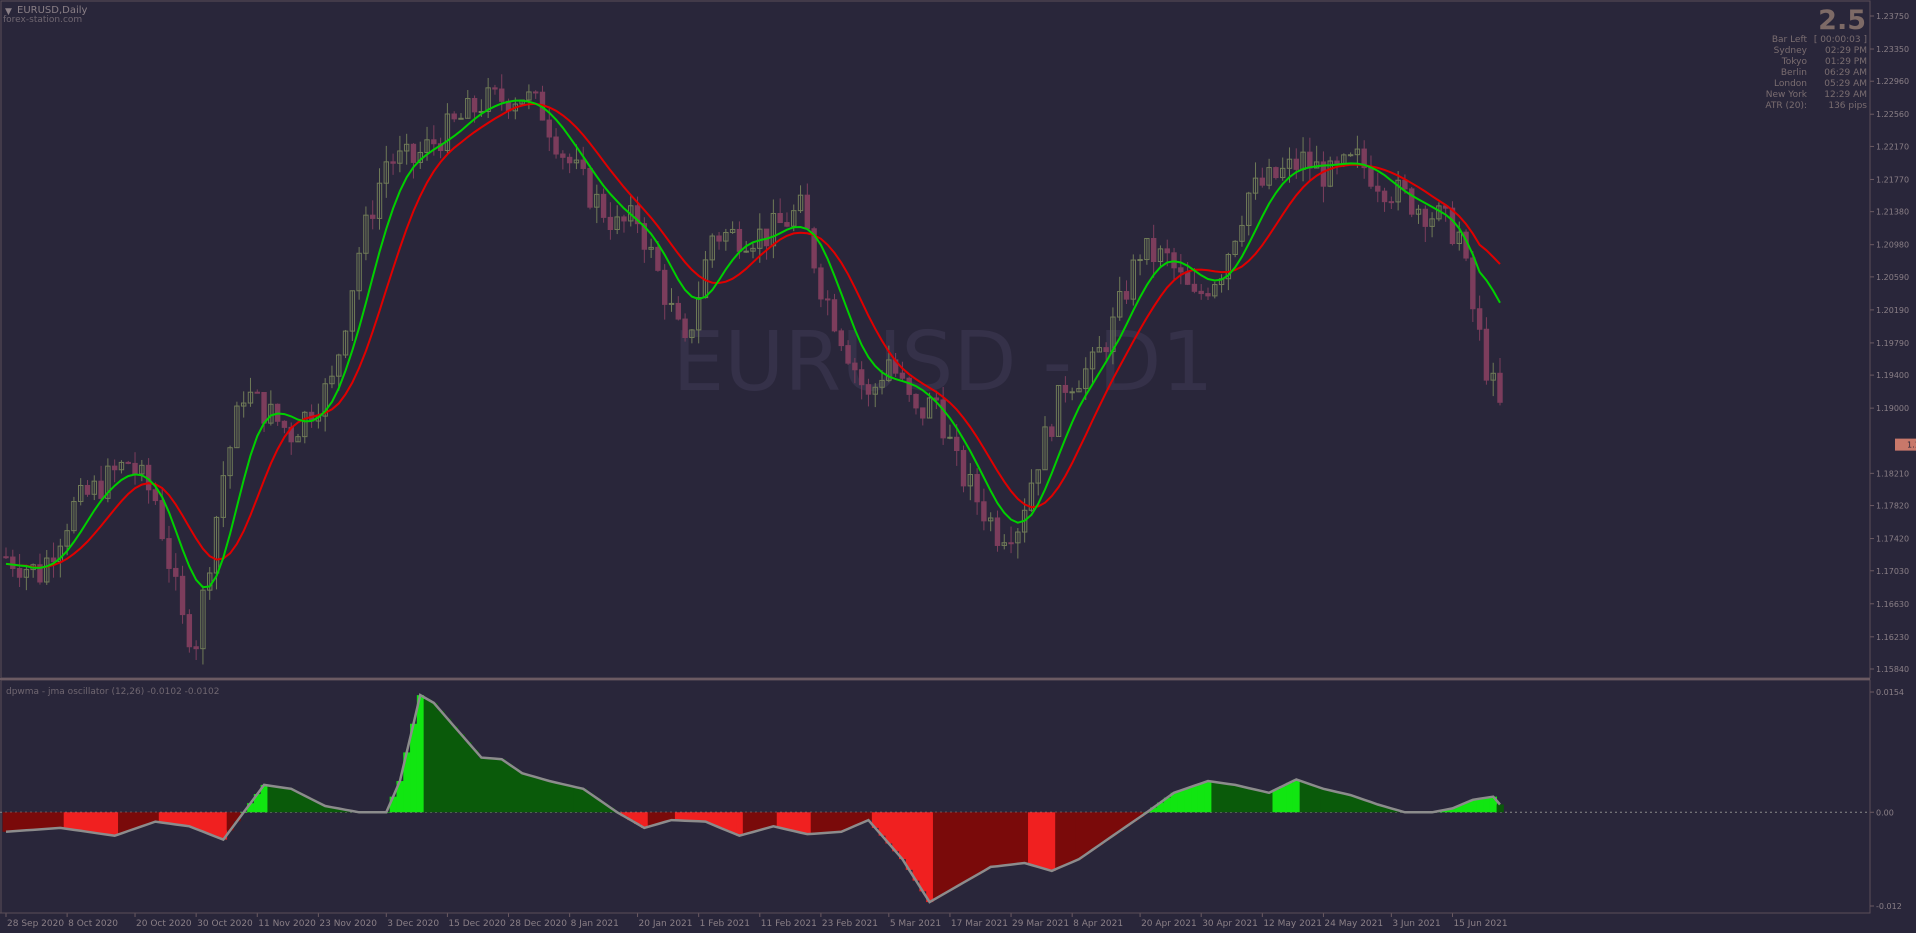 The width and height of the screenshot is (1916, 933). Describe the element at coordinates (1911, 445) in the screenshot. I see `current-price-label: 1.18558` at that location.